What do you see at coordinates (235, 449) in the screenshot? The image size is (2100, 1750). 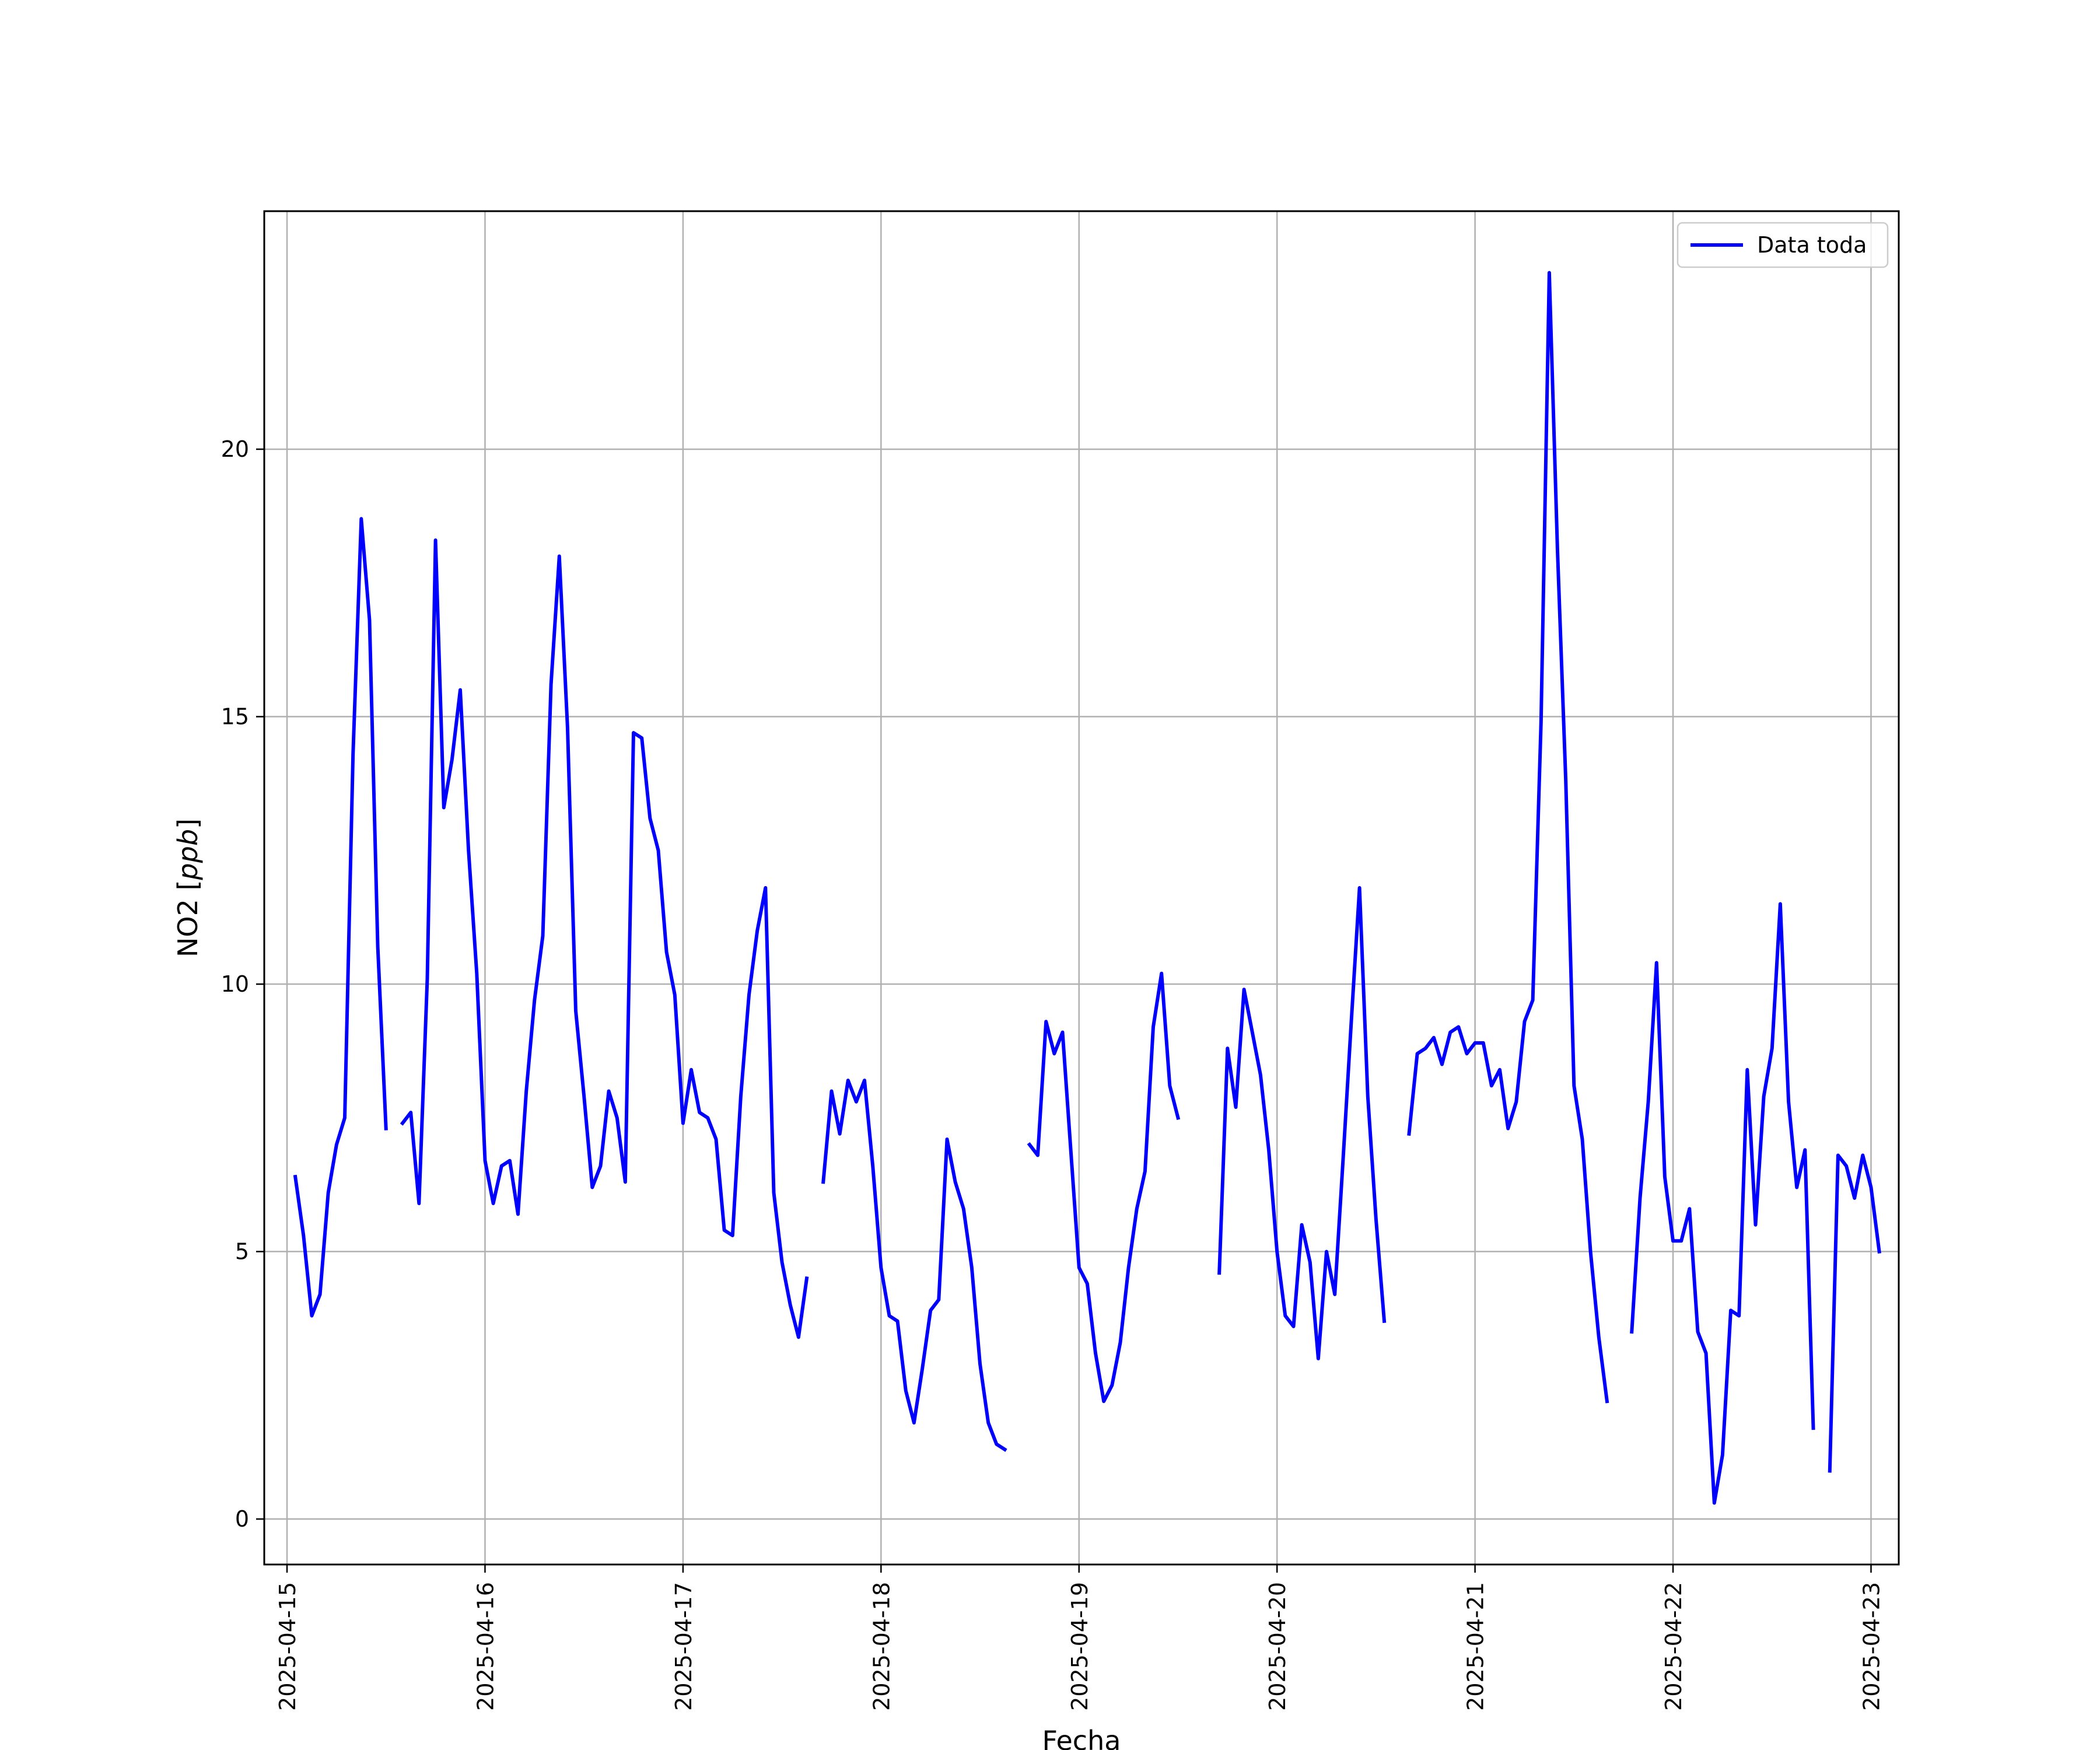 I see `y-tick-label: 20` at bounding box center [235, 449].